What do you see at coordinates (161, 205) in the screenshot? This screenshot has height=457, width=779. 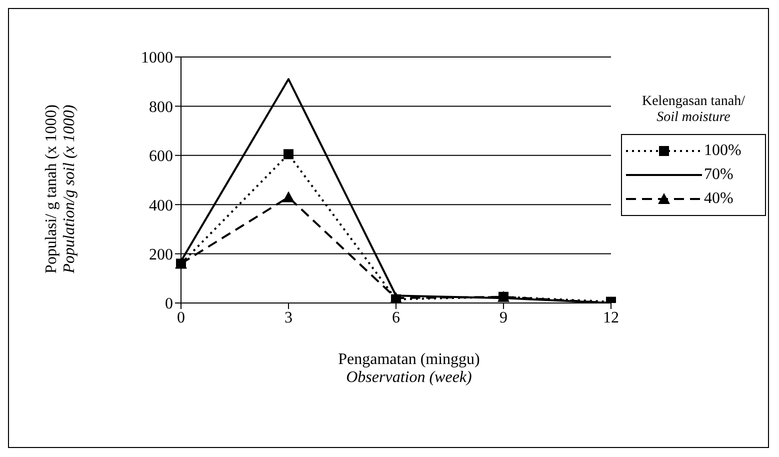 I see `y-tick-label: 400` at bounding box center [161, 205].